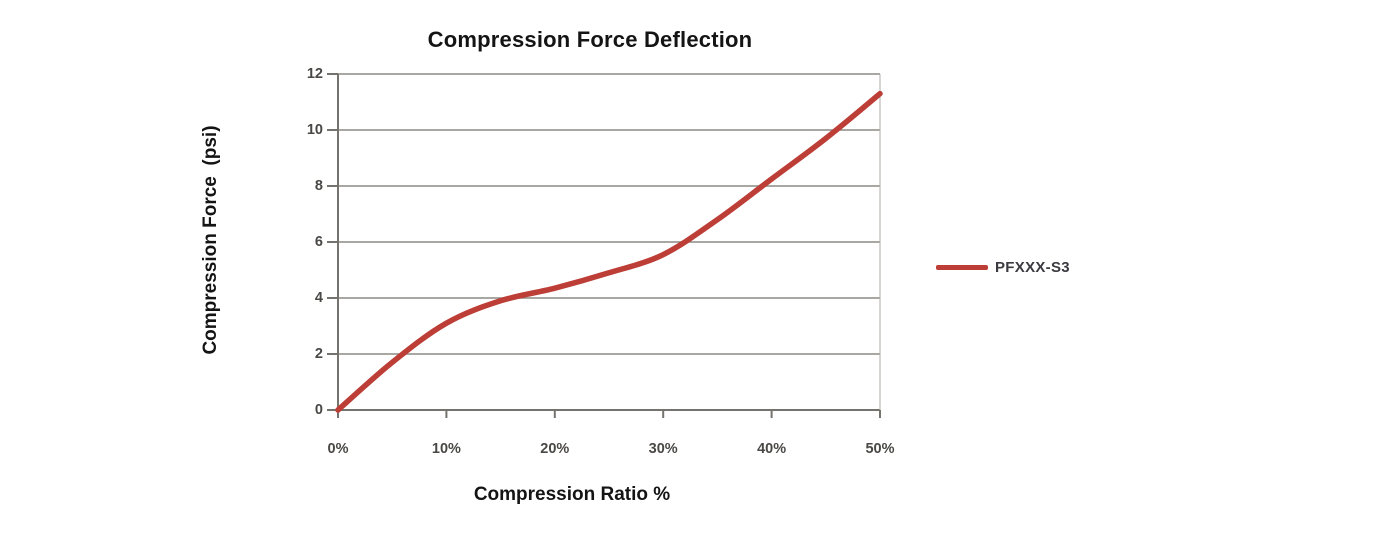 This screenshot has height=555, width=1385. I want to click on y-tick-label-6: 6, so click(318, 242).